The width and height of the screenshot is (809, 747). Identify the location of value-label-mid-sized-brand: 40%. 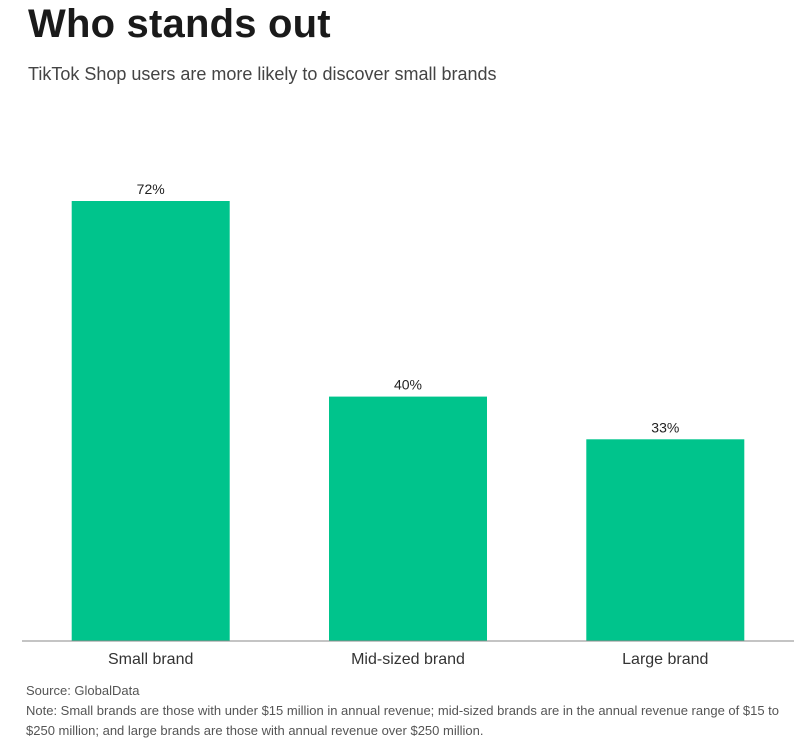
(408, 385).